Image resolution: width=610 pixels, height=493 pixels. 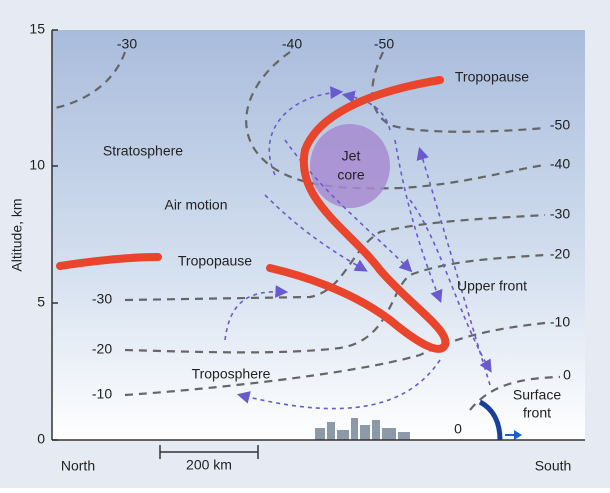 What do you see at coordinates (553, 466) in the screenshot?
I see `end-label: South` at bounding box center [553, 466].